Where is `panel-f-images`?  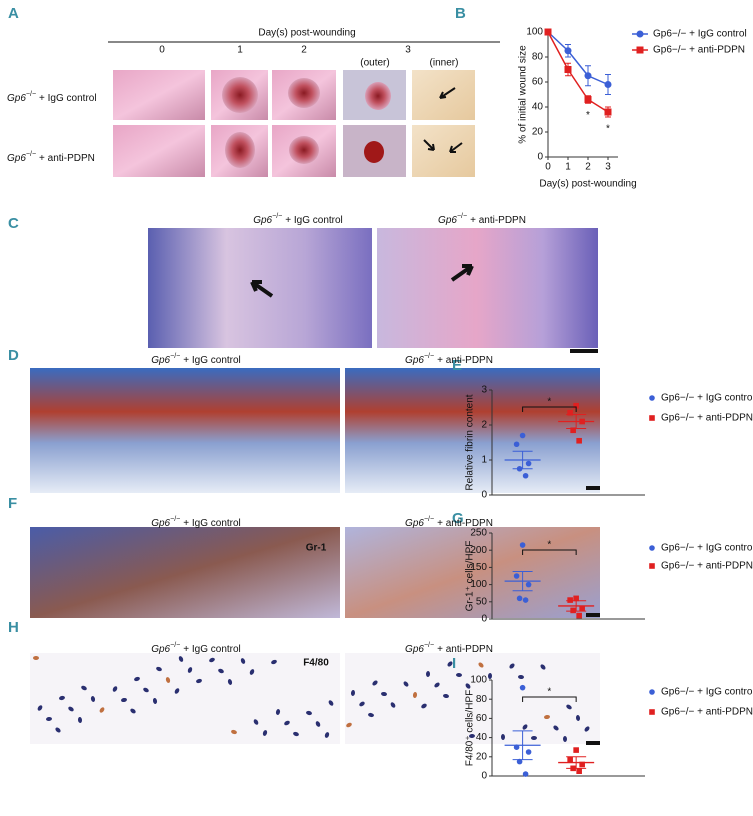 panel-f-images is located at coordinates (315, 572).